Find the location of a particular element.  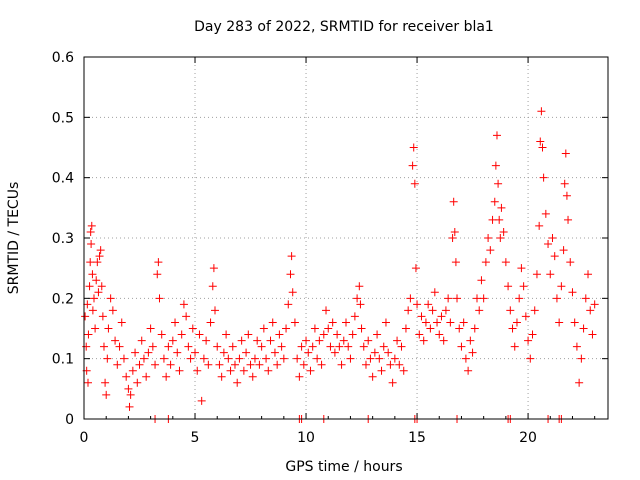

y-tick-label: 0.6 is located at coordinates (63, 58).